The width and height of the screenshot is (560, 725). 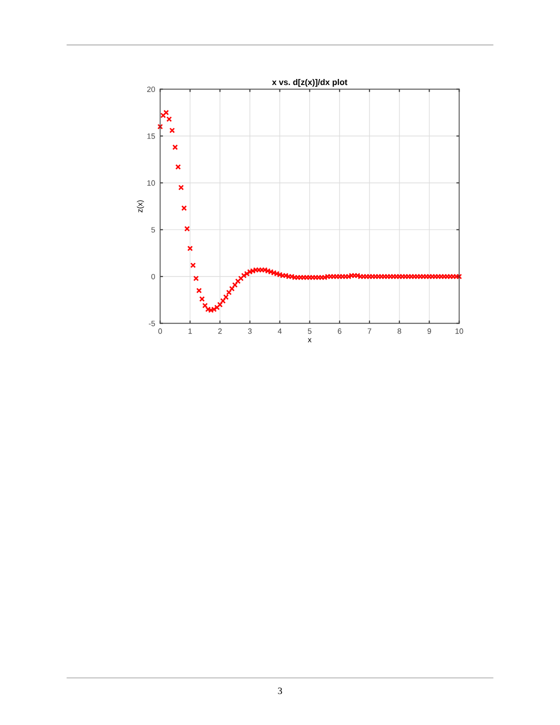 I want to click on text: 3, so click(x=280, y=691).